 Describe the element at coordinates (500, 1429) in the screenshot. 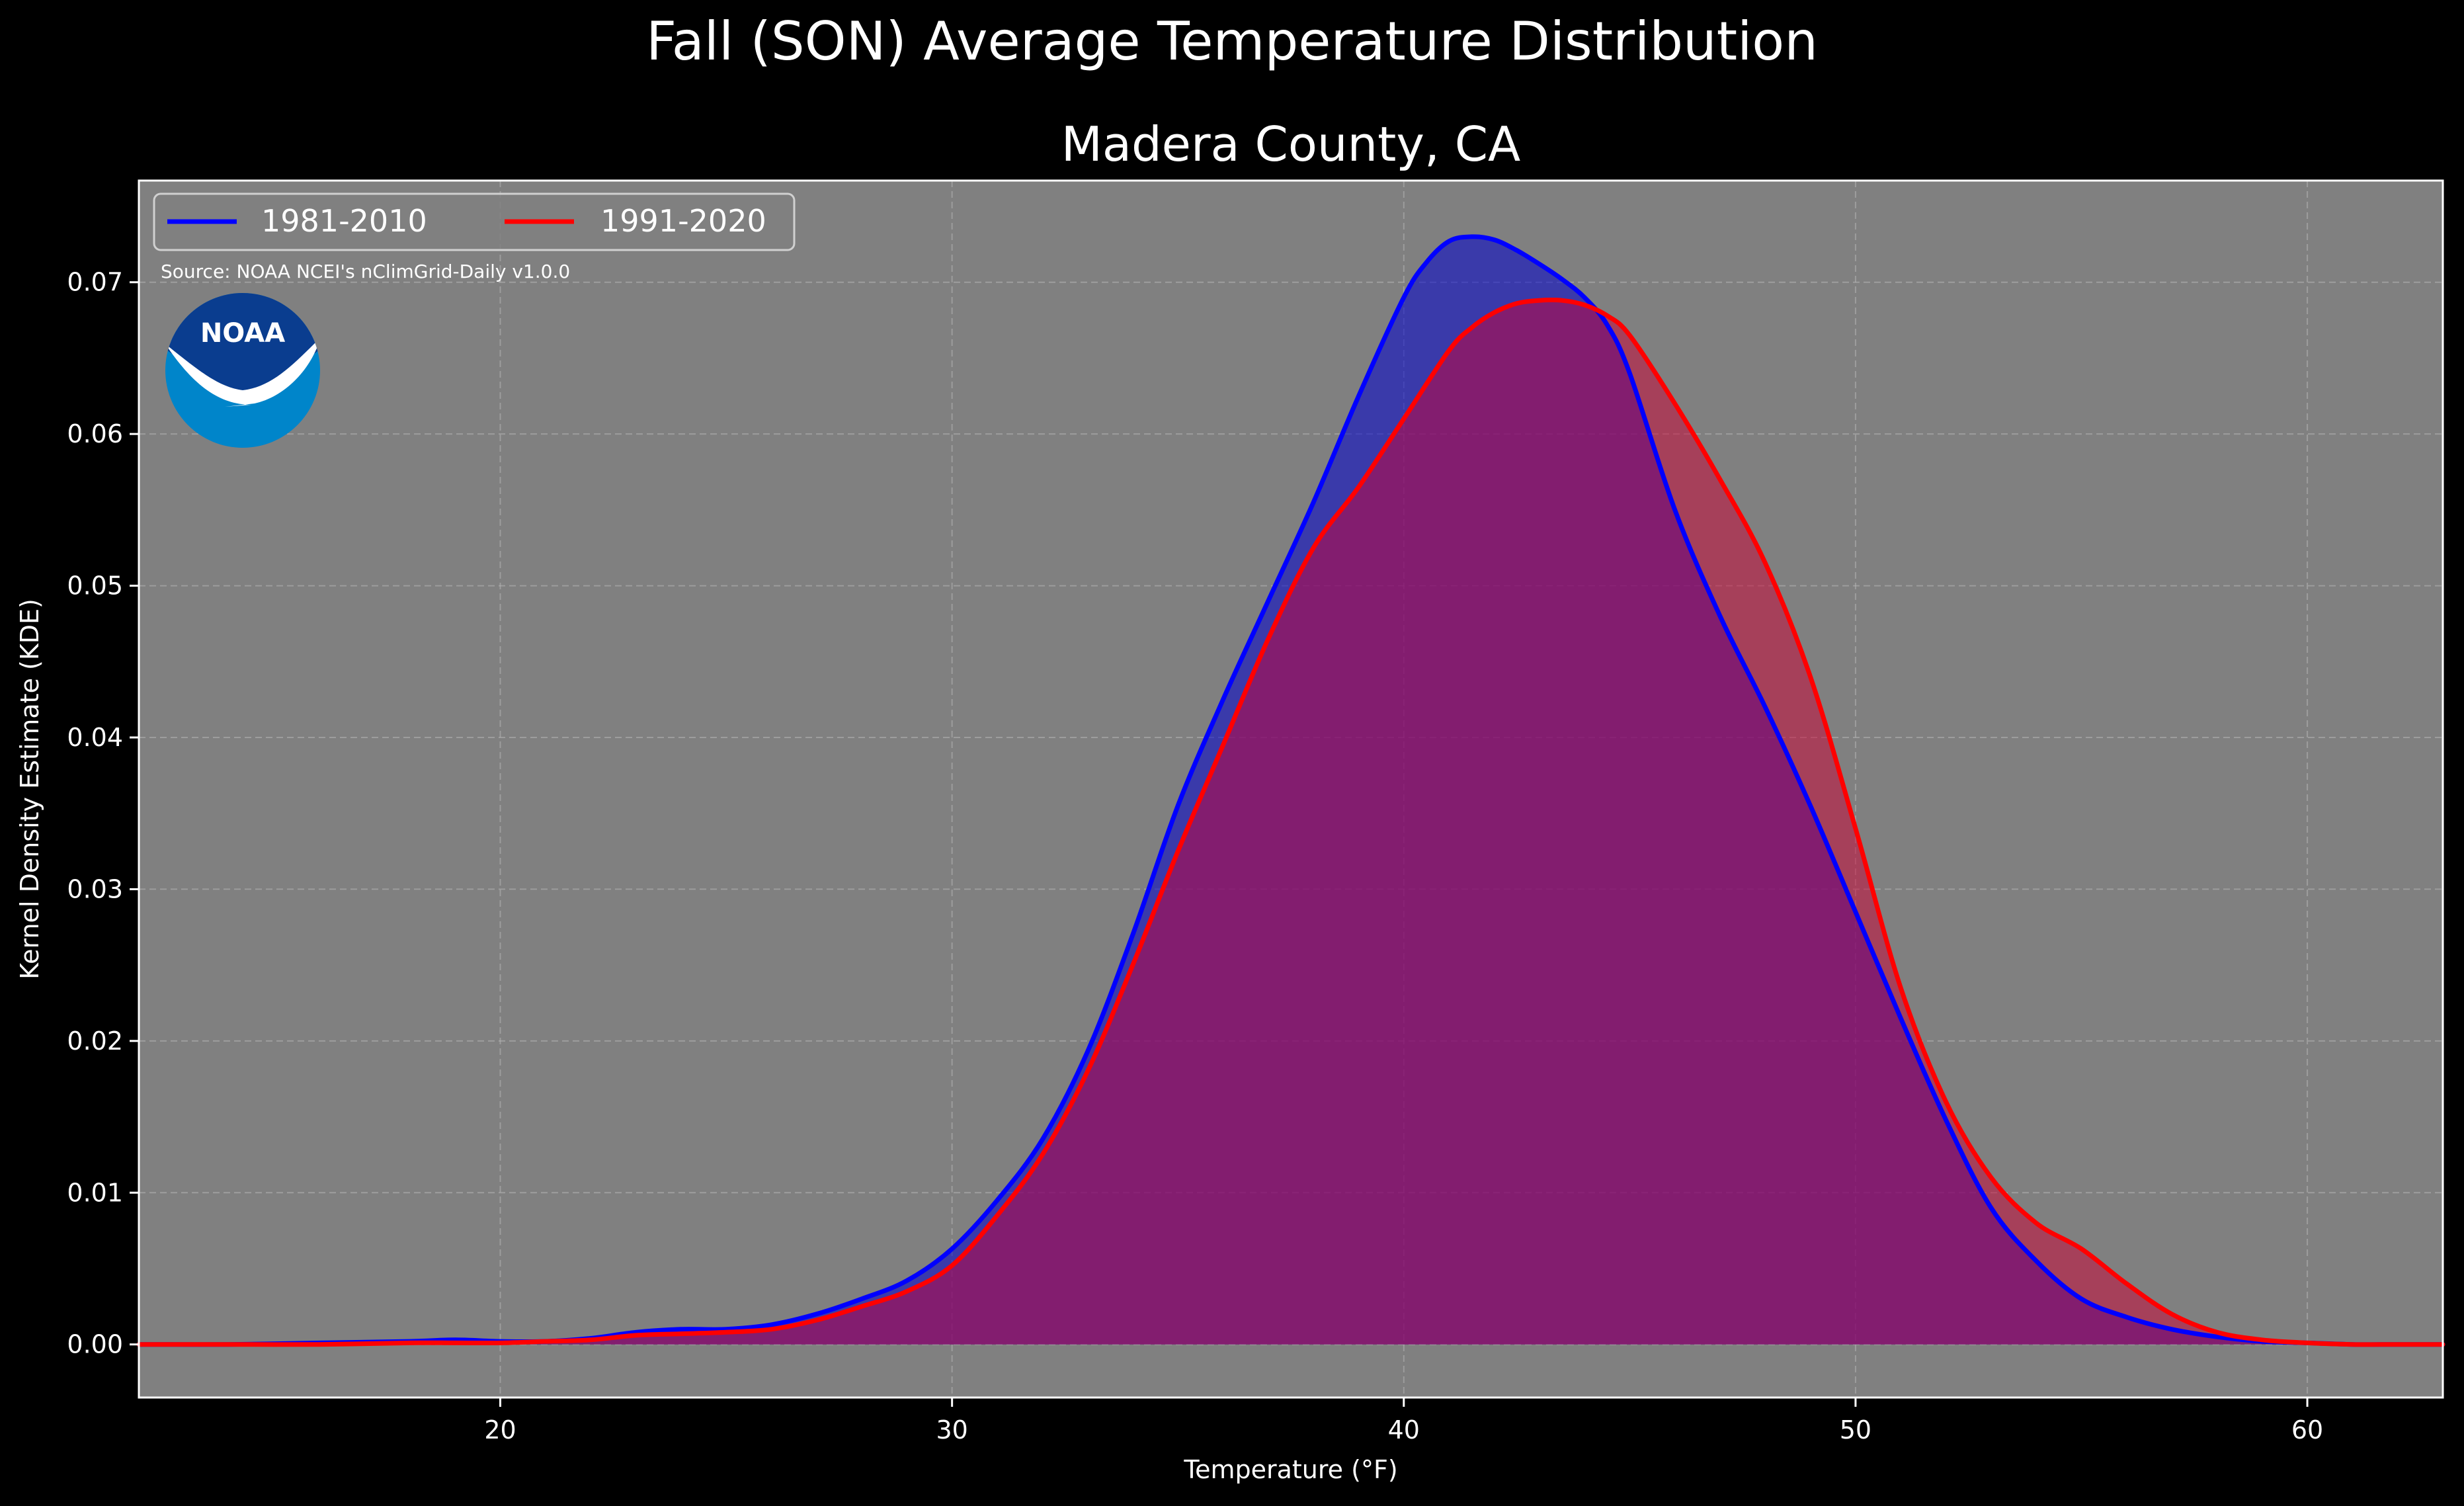

I see `x-tick-label: 20` at that location.